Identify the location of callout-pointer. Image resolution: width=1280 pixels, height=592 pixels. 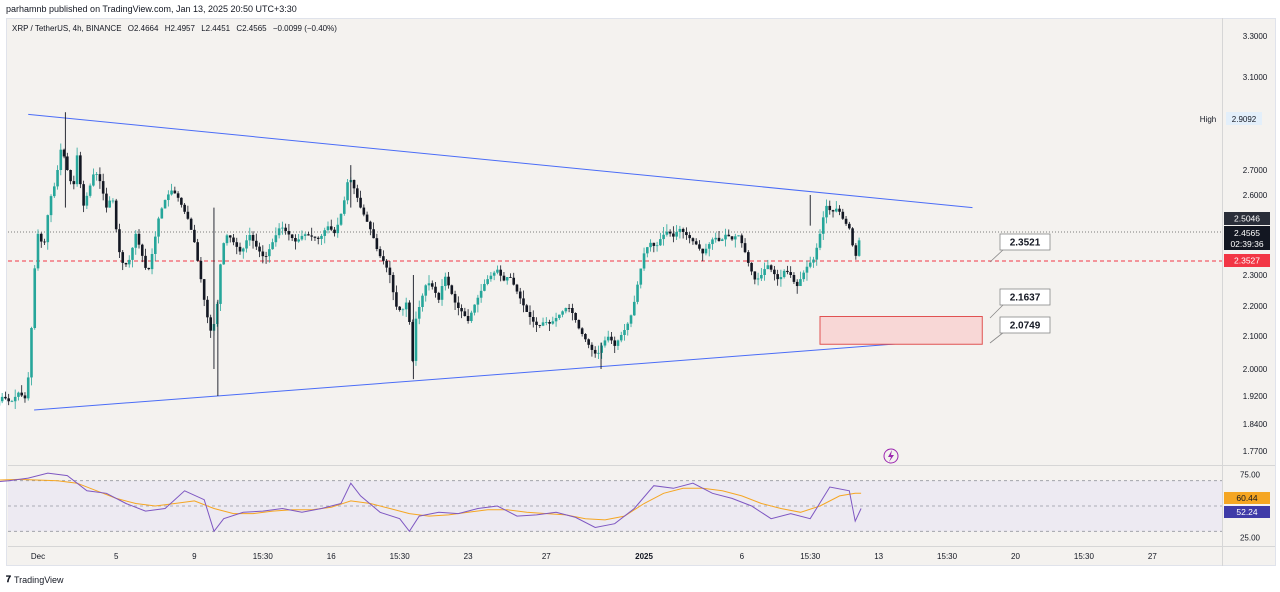
(997, 311).